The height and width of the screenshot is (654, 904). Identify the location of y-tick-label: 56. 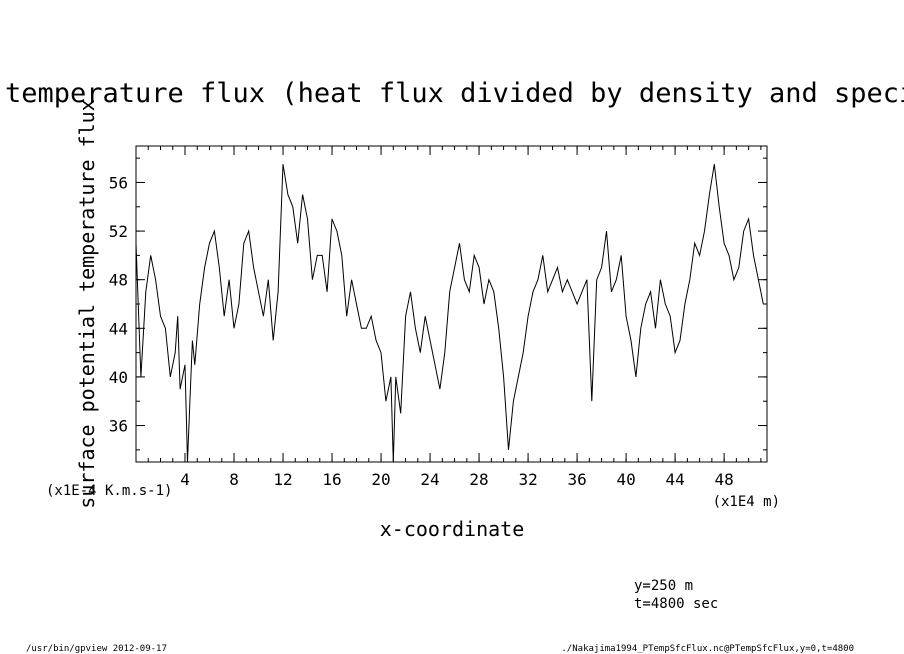
(118, 182).